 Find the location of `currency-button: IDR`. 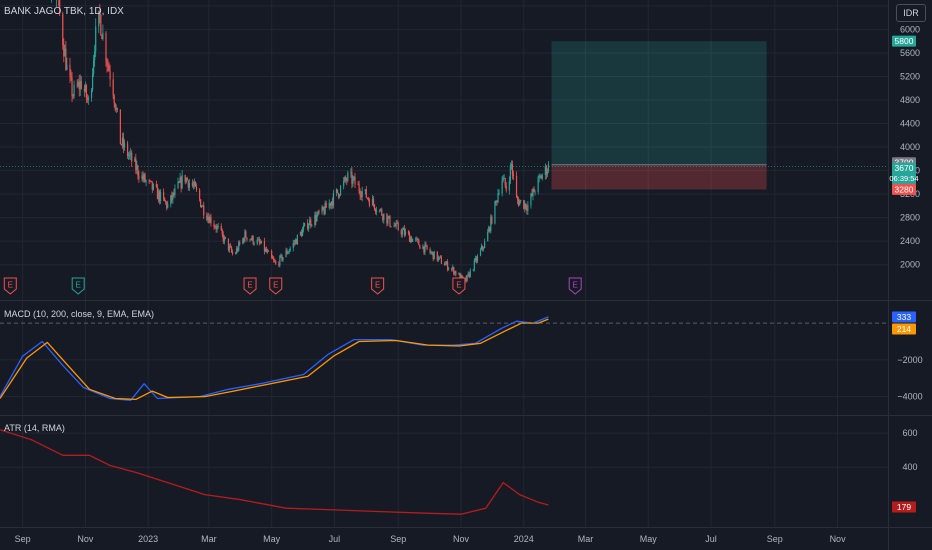

currency-button: IDR is located at coordinates (911, 13).